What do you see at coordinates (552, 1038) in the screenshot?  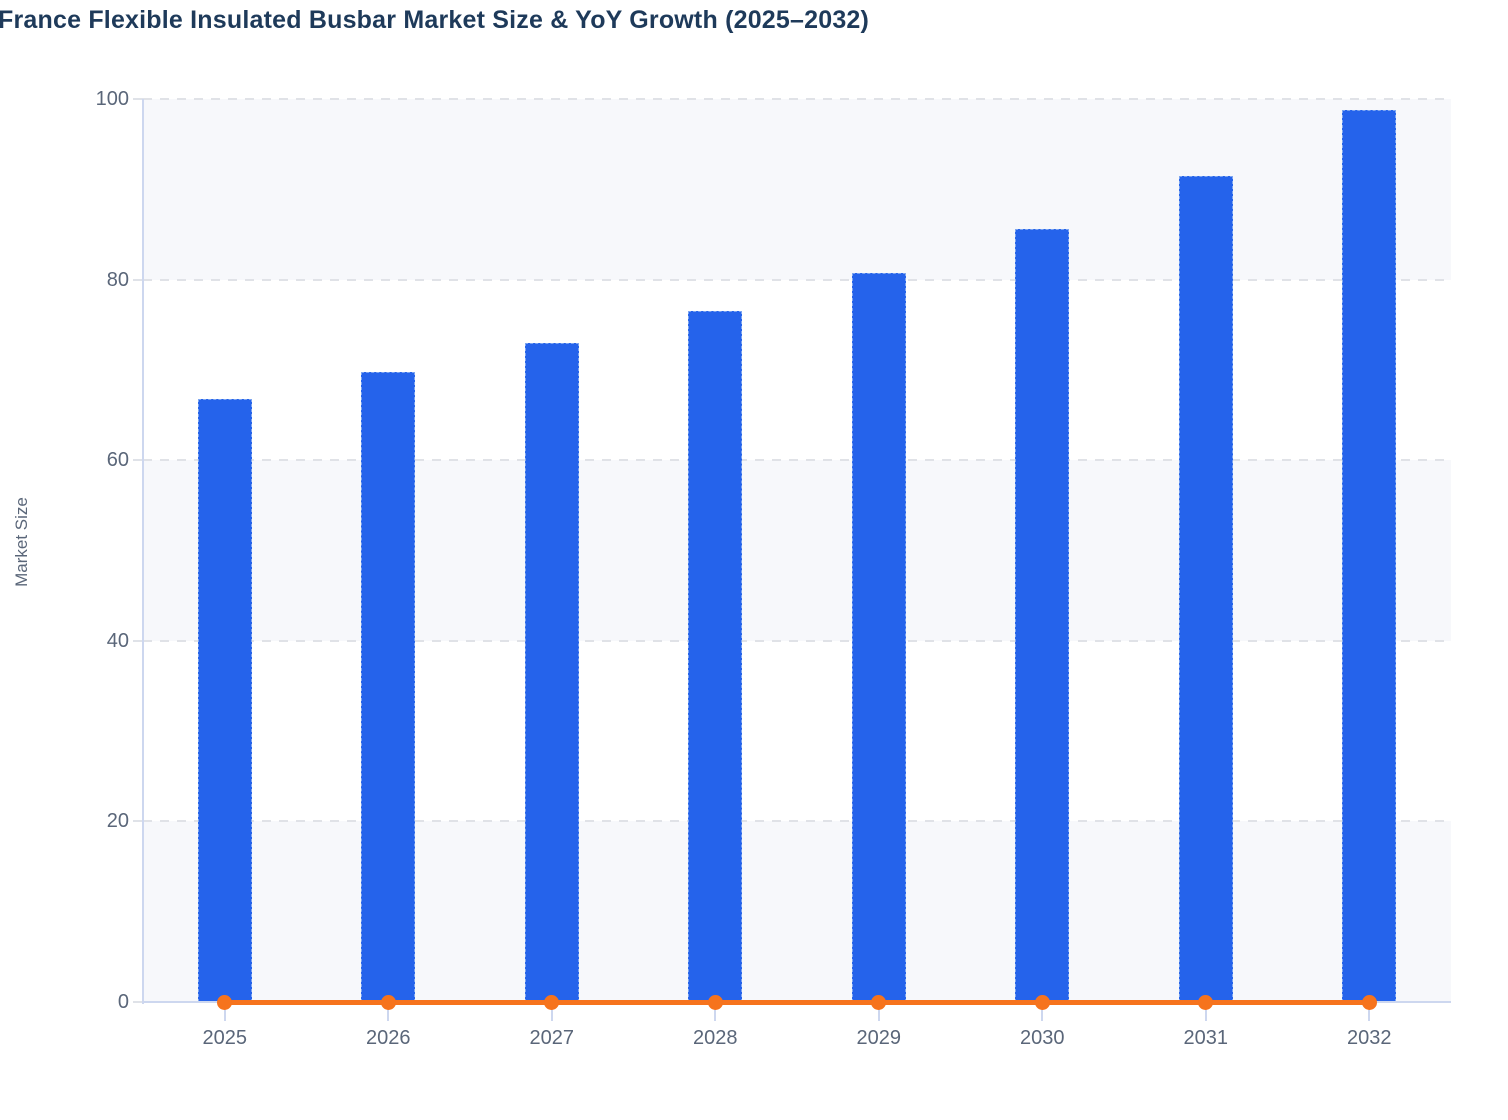 I see `x-tick-label: 2027` at bounding box center [552, 1038].